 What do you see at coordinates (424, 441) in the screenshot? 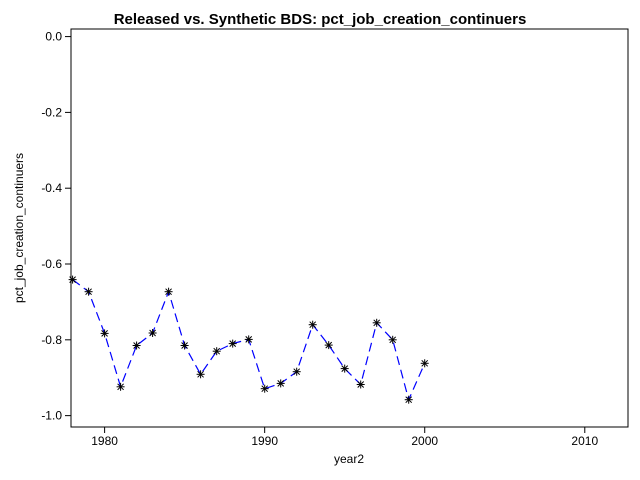
I see `x-tick-label: 2000` at bounding box center [424, 441].